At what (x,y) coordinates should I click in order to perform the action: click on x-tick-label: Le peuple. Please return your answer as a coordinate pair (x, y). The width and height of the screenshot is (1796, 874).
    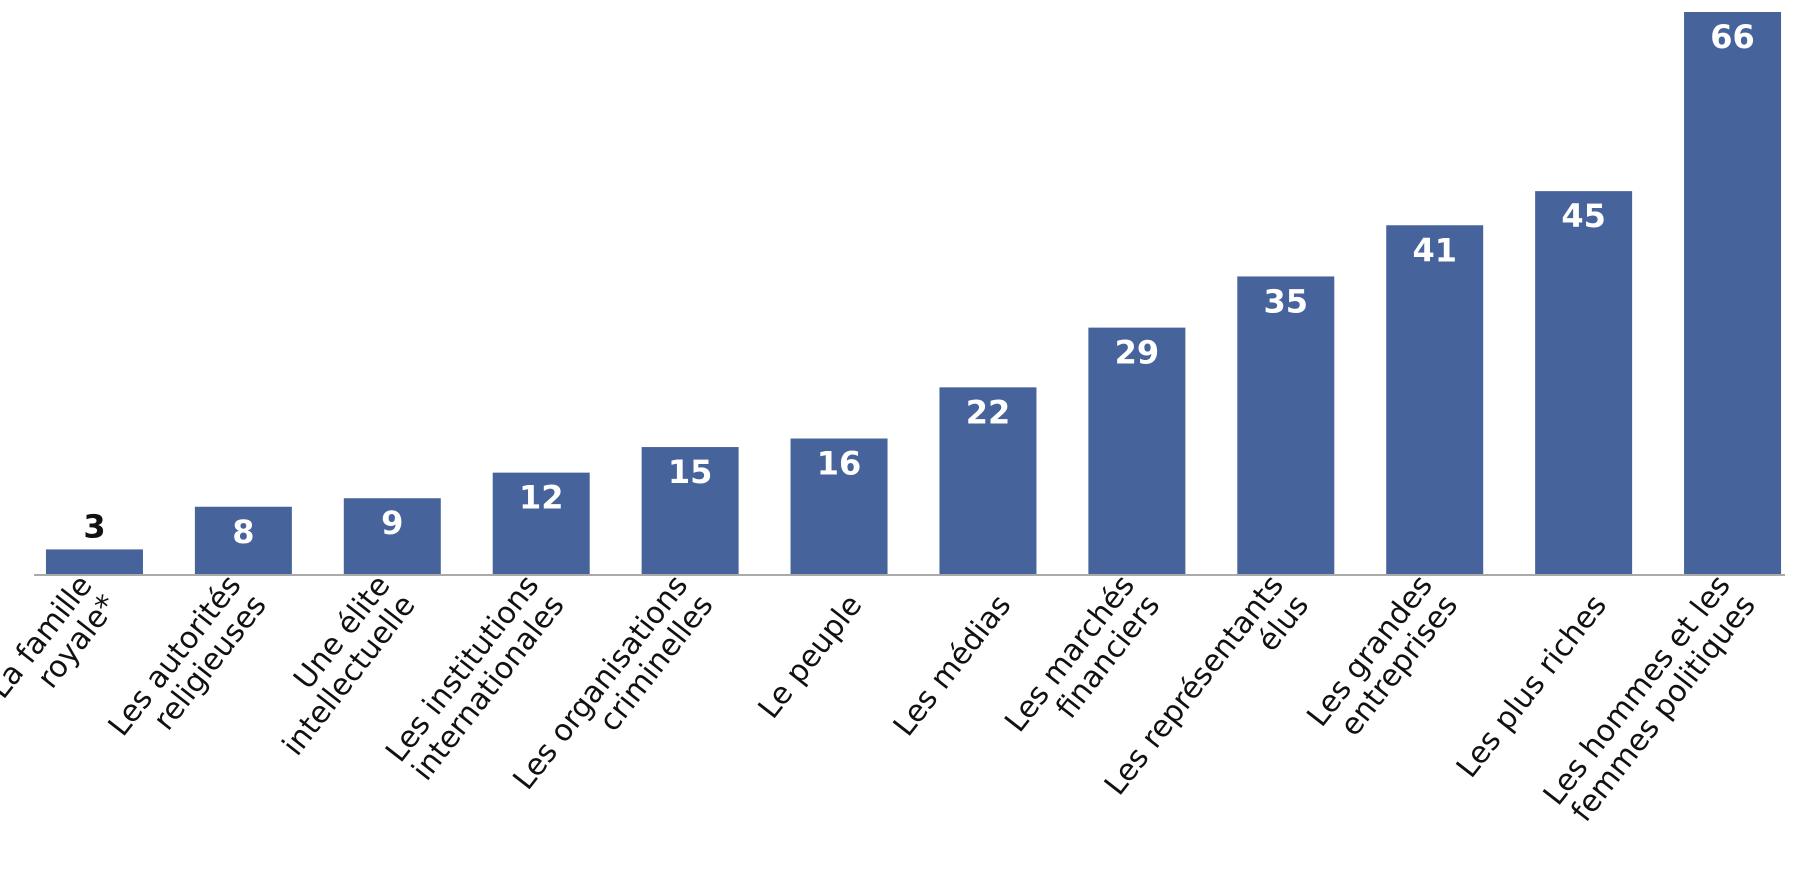
    Looking at the image, I should click on (811, 656).